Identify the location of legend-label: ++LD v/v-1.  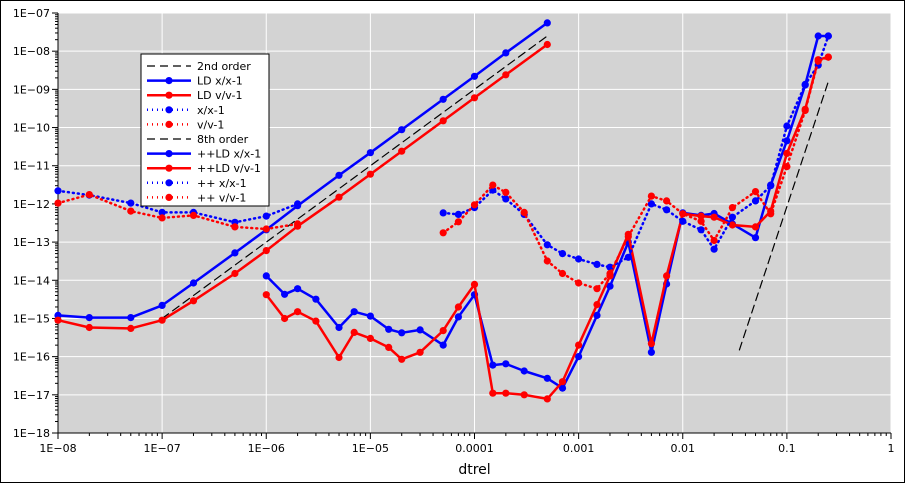
(229, 168).